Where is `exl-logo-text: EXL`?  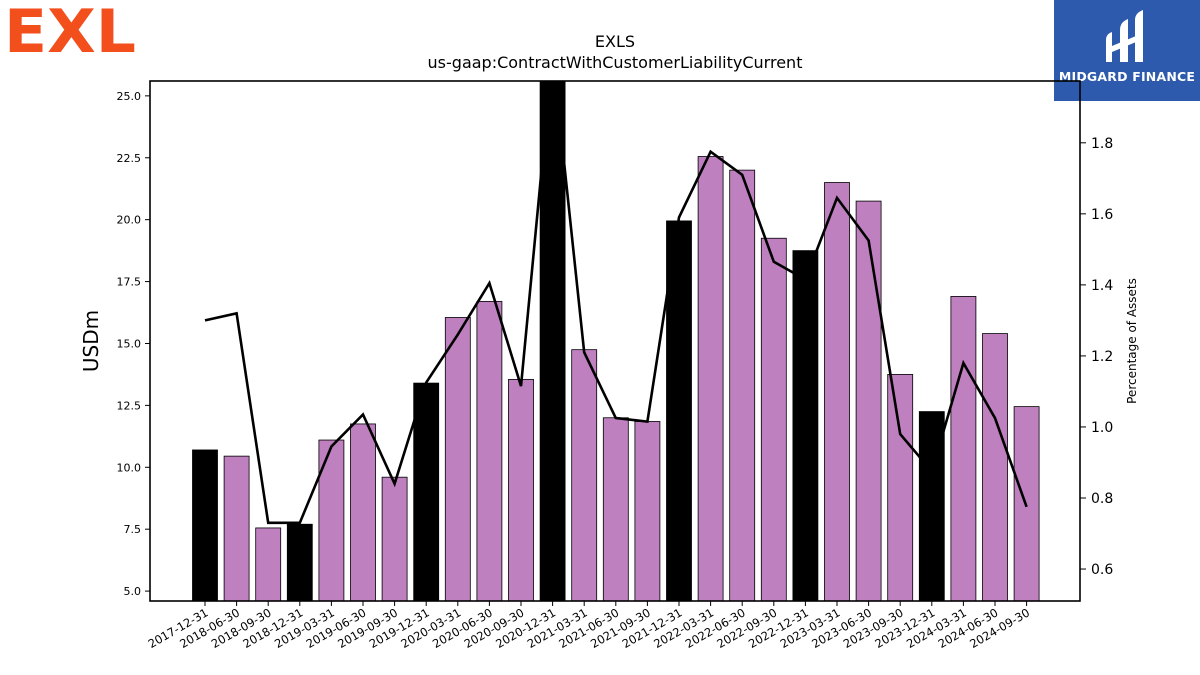
exl-logo-text: EXL is located at coordinates (70, 30).